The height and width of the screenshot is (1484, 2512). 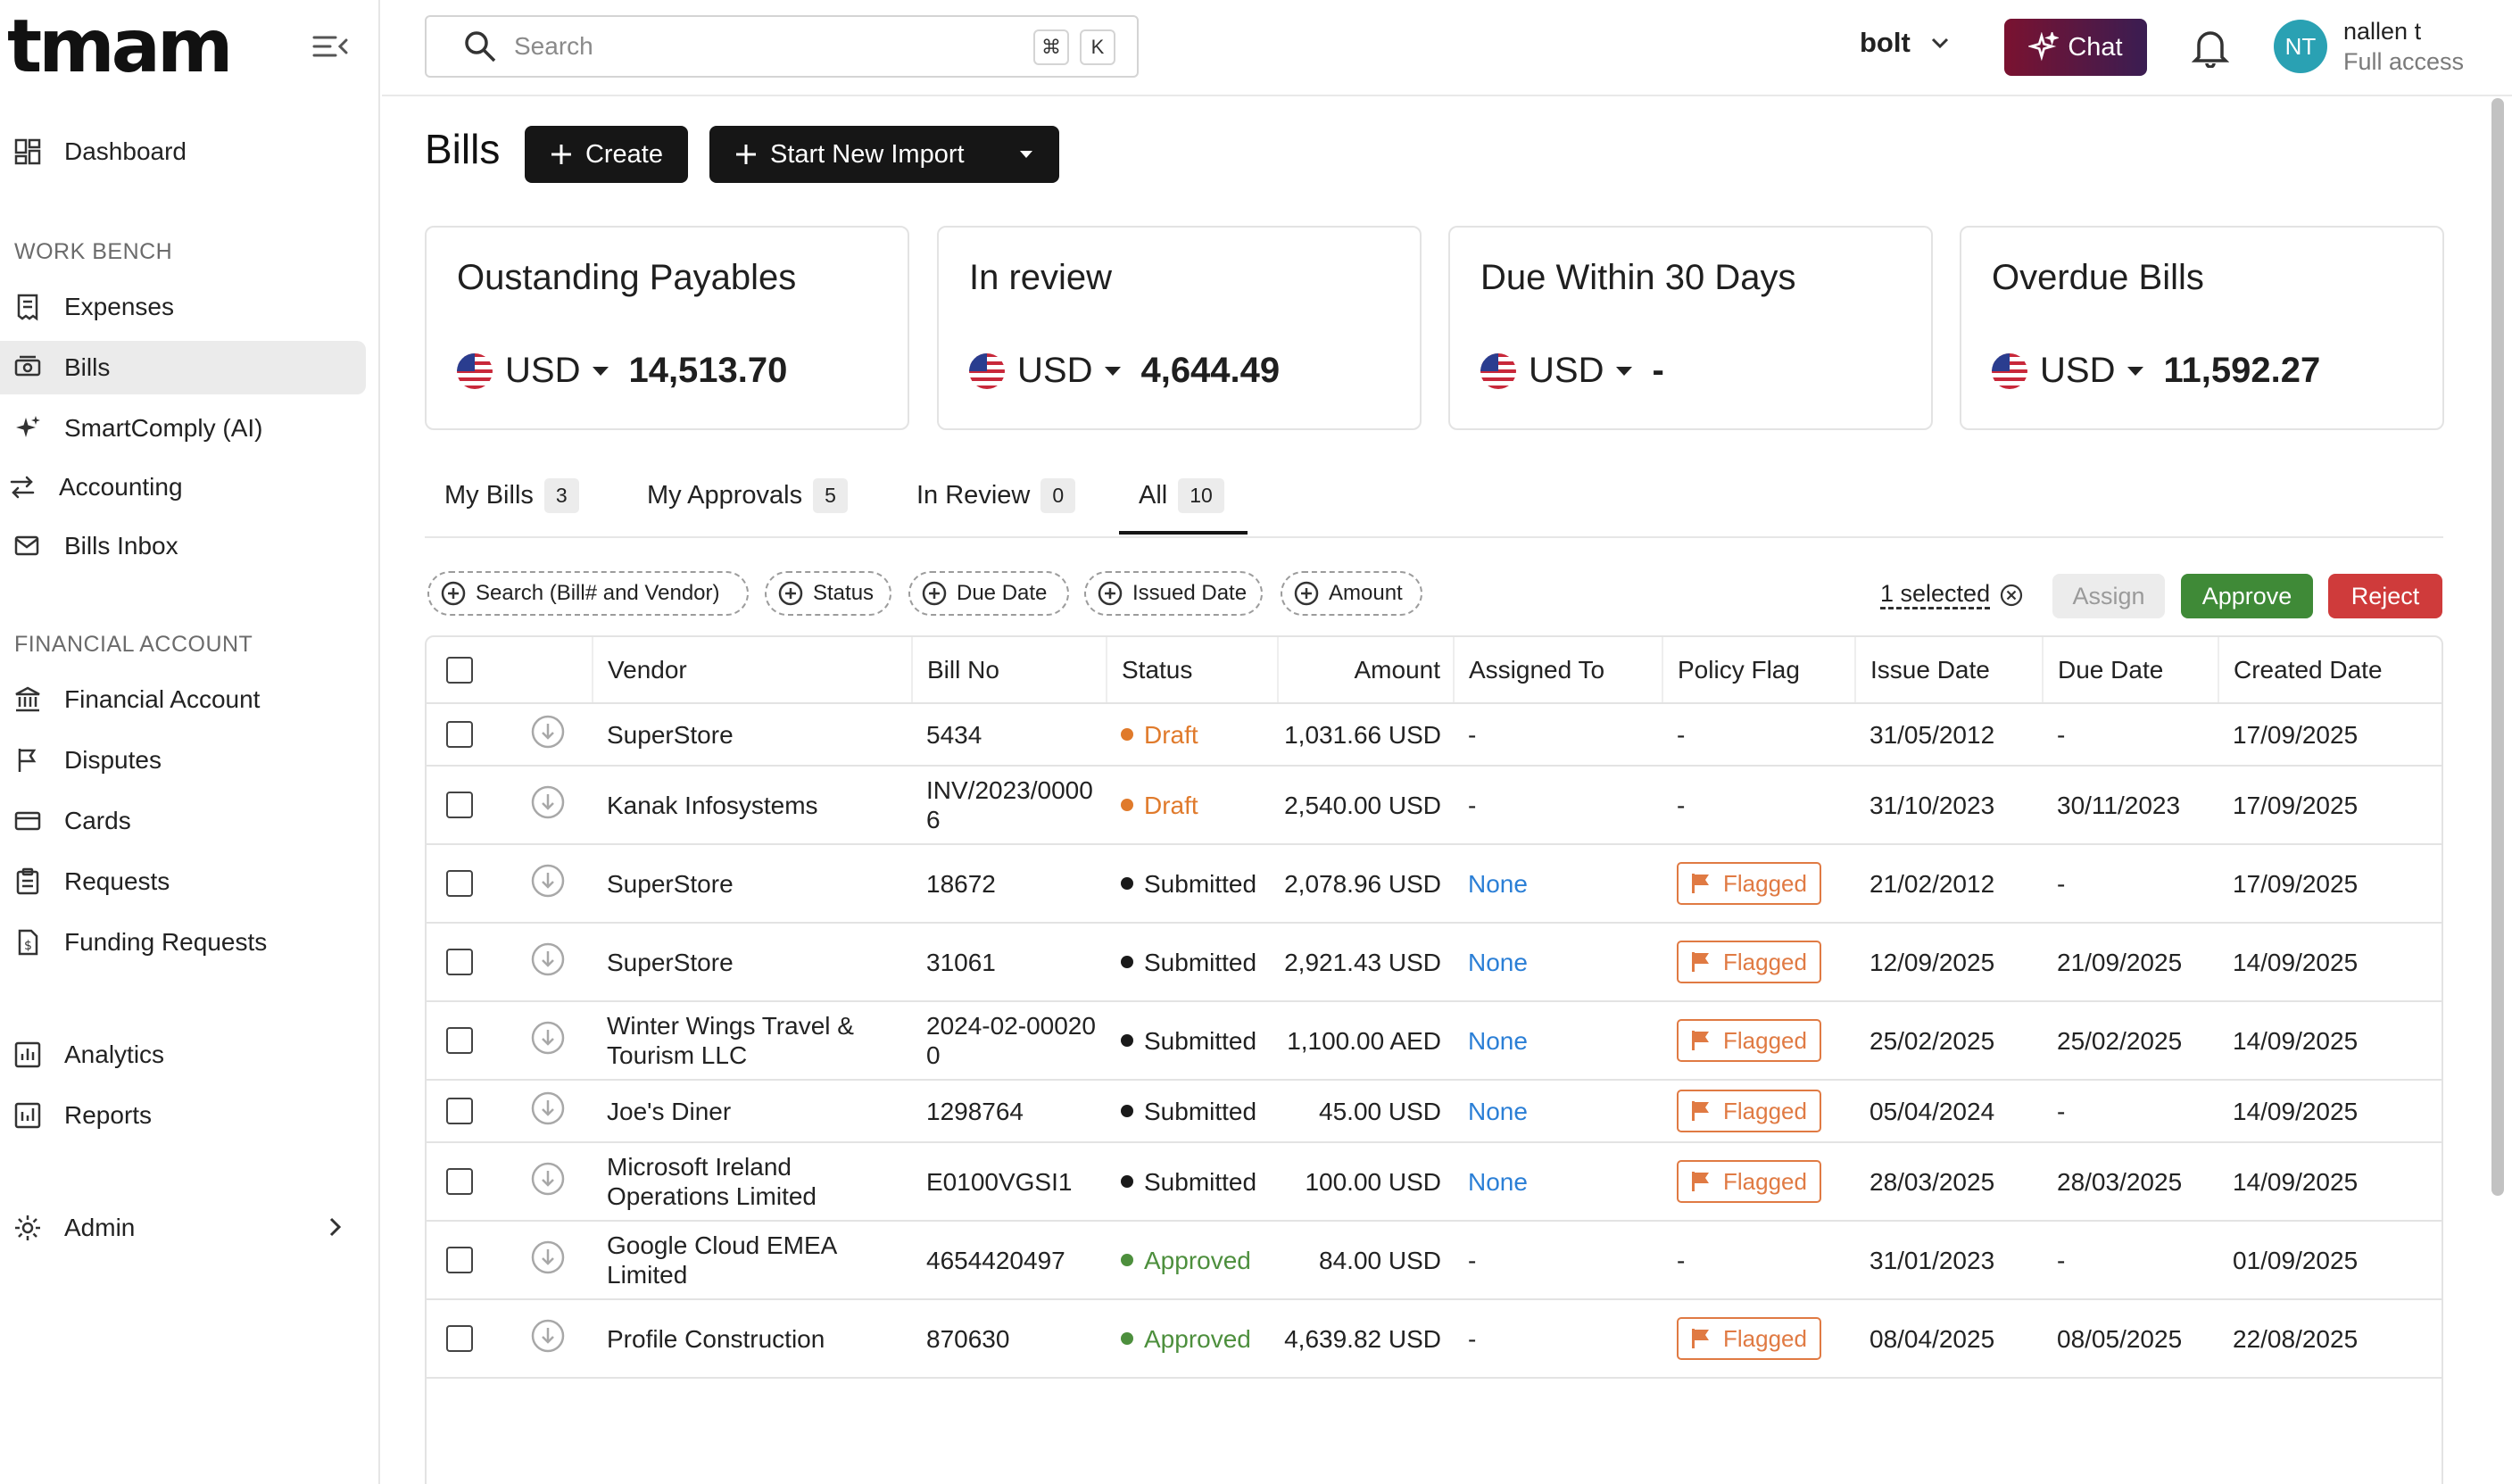 I want to click on global-search: ⌘ K, so click(x=782, y=46).